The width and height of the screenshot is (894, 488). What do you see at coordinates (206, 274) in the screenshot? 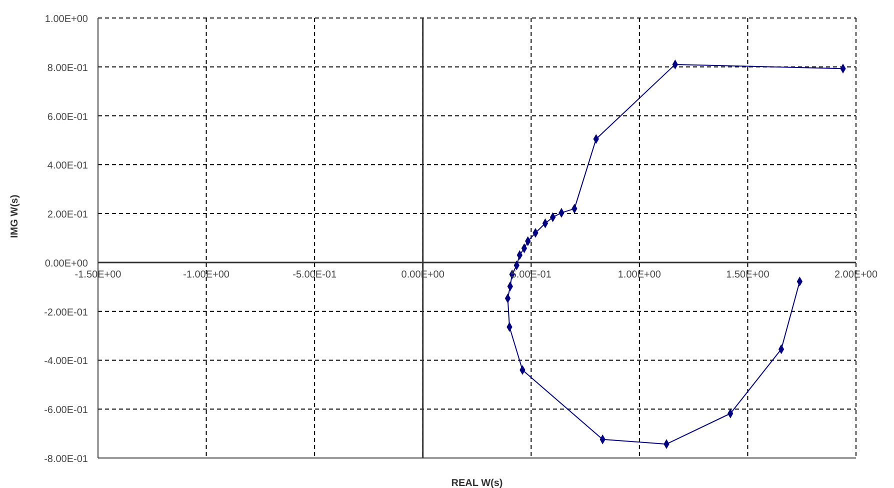
I see `x-tick-label: -1.00E+00` at bounding box center [206, 274].